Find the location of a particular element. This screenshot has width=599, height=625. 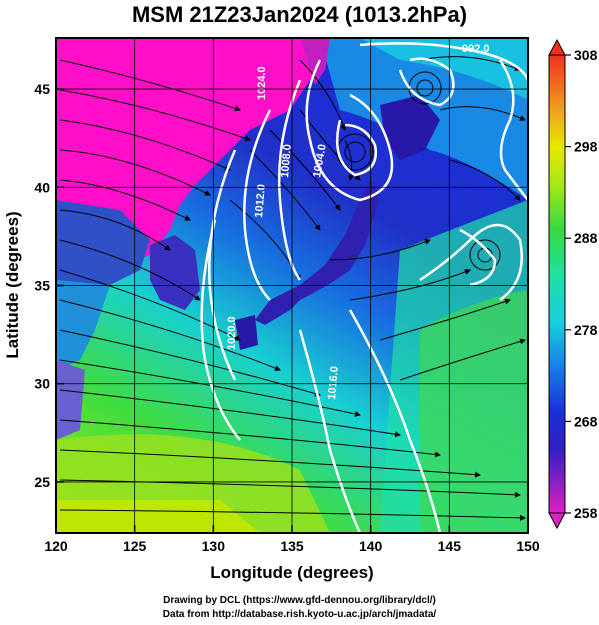

colorbar-tick-label: 268 is located at coordinates (586, 421).